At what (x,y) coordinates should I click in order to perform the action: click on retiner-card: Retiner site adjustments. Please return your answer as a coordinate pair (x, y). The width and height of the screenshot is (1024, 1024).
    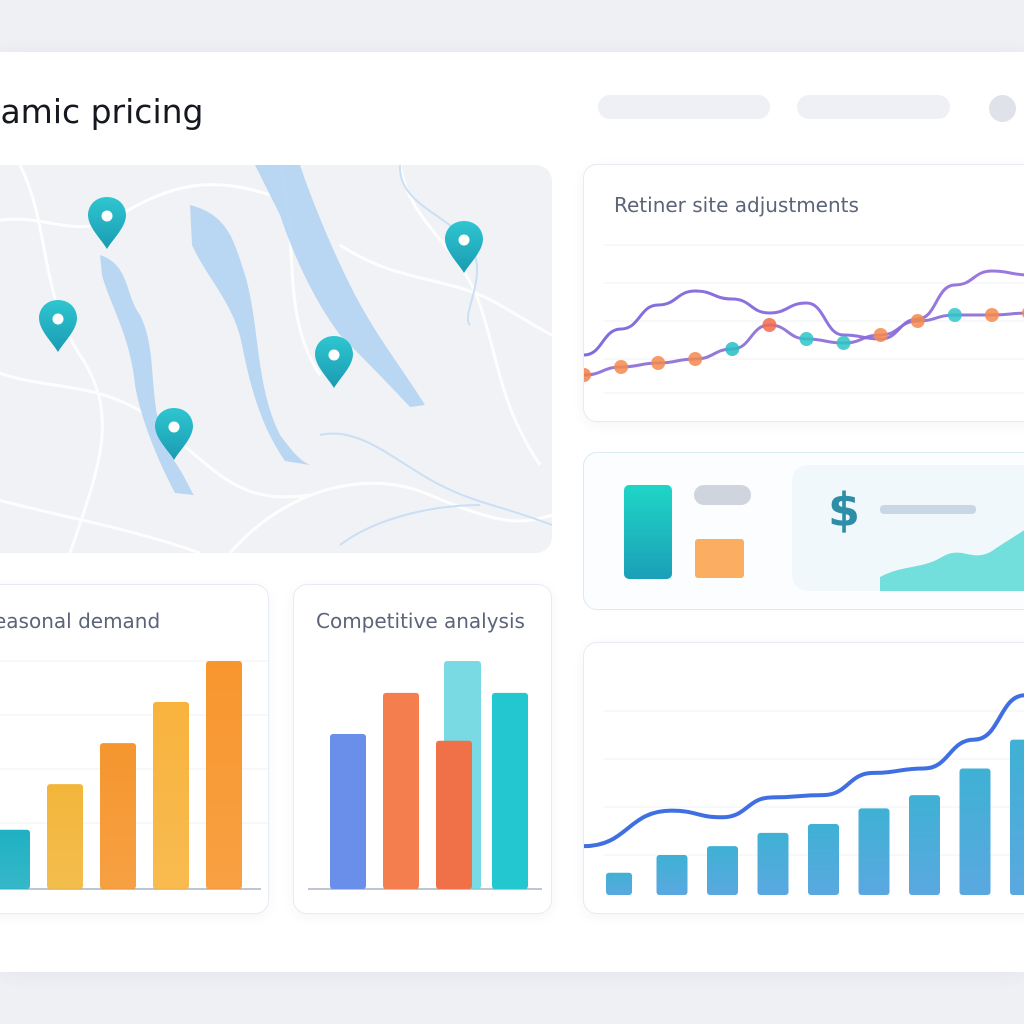
    Looking at the image, I should click on (803, 293).